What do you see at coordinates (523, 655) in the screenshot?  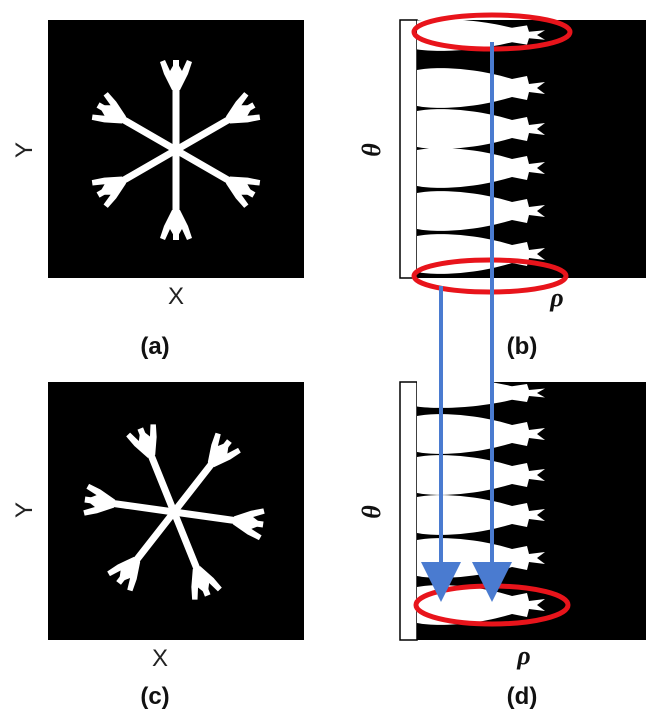 I see `rho-label-d: ρ` at bounding box center [523, 655].